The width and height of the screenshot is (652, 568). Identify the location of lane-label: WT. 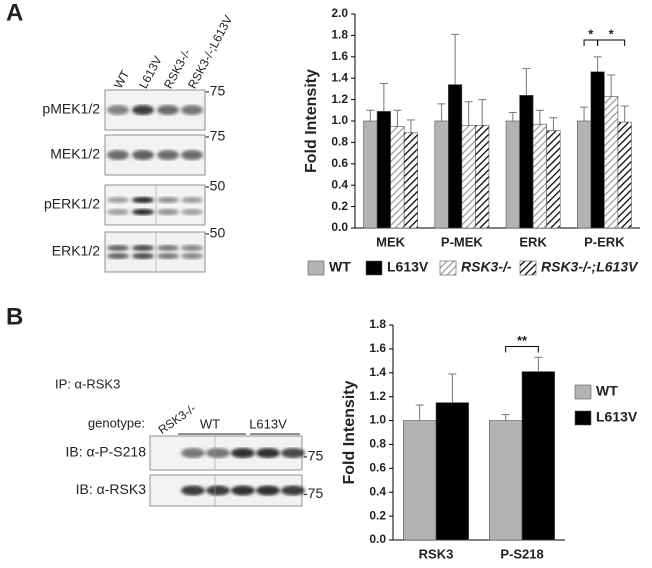
(210, 423).